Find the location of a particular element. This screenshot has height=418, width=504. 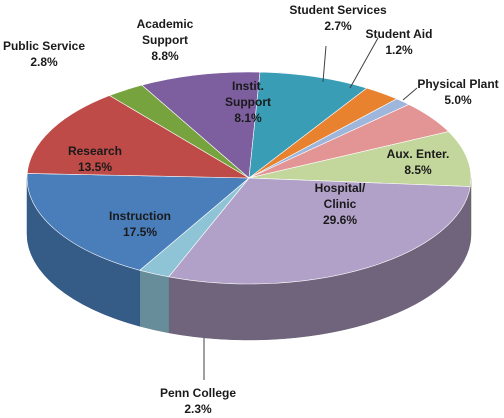

slice-name-academic-support: Academic is located at coordinates (165, 24).